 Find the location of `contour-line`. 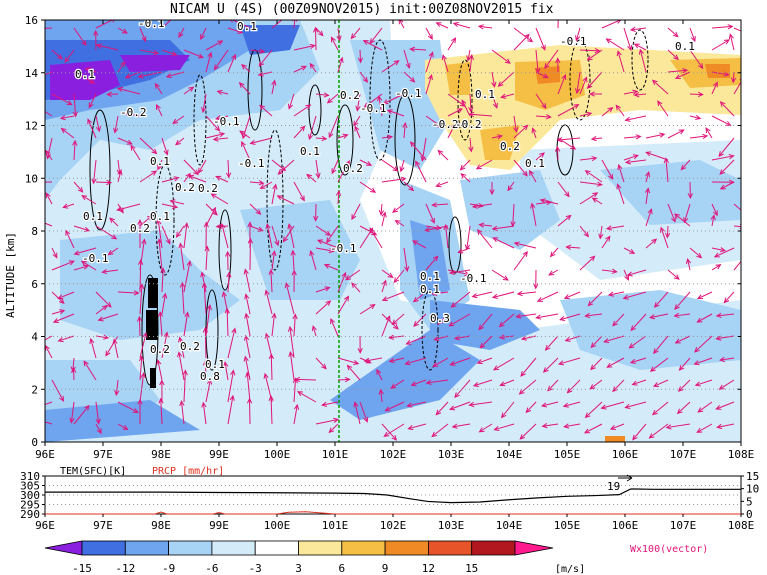

contour-line is located at coordinates (165, 220).